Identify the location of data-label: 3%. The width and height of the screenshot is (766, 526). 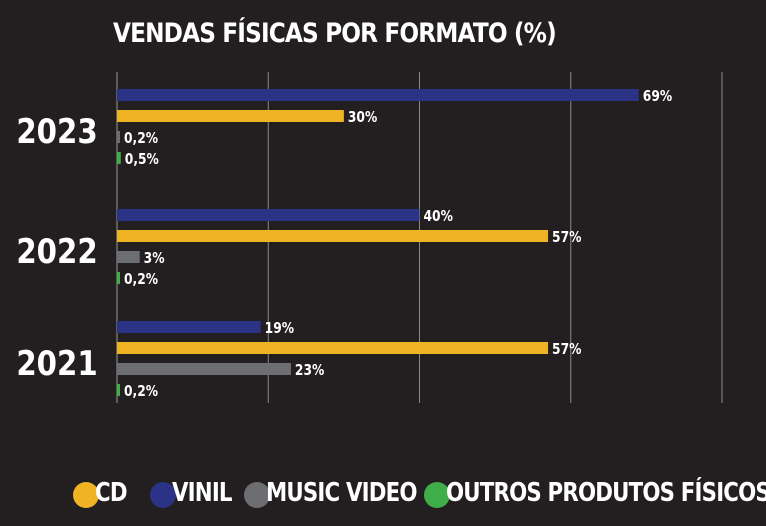
(154, 258).